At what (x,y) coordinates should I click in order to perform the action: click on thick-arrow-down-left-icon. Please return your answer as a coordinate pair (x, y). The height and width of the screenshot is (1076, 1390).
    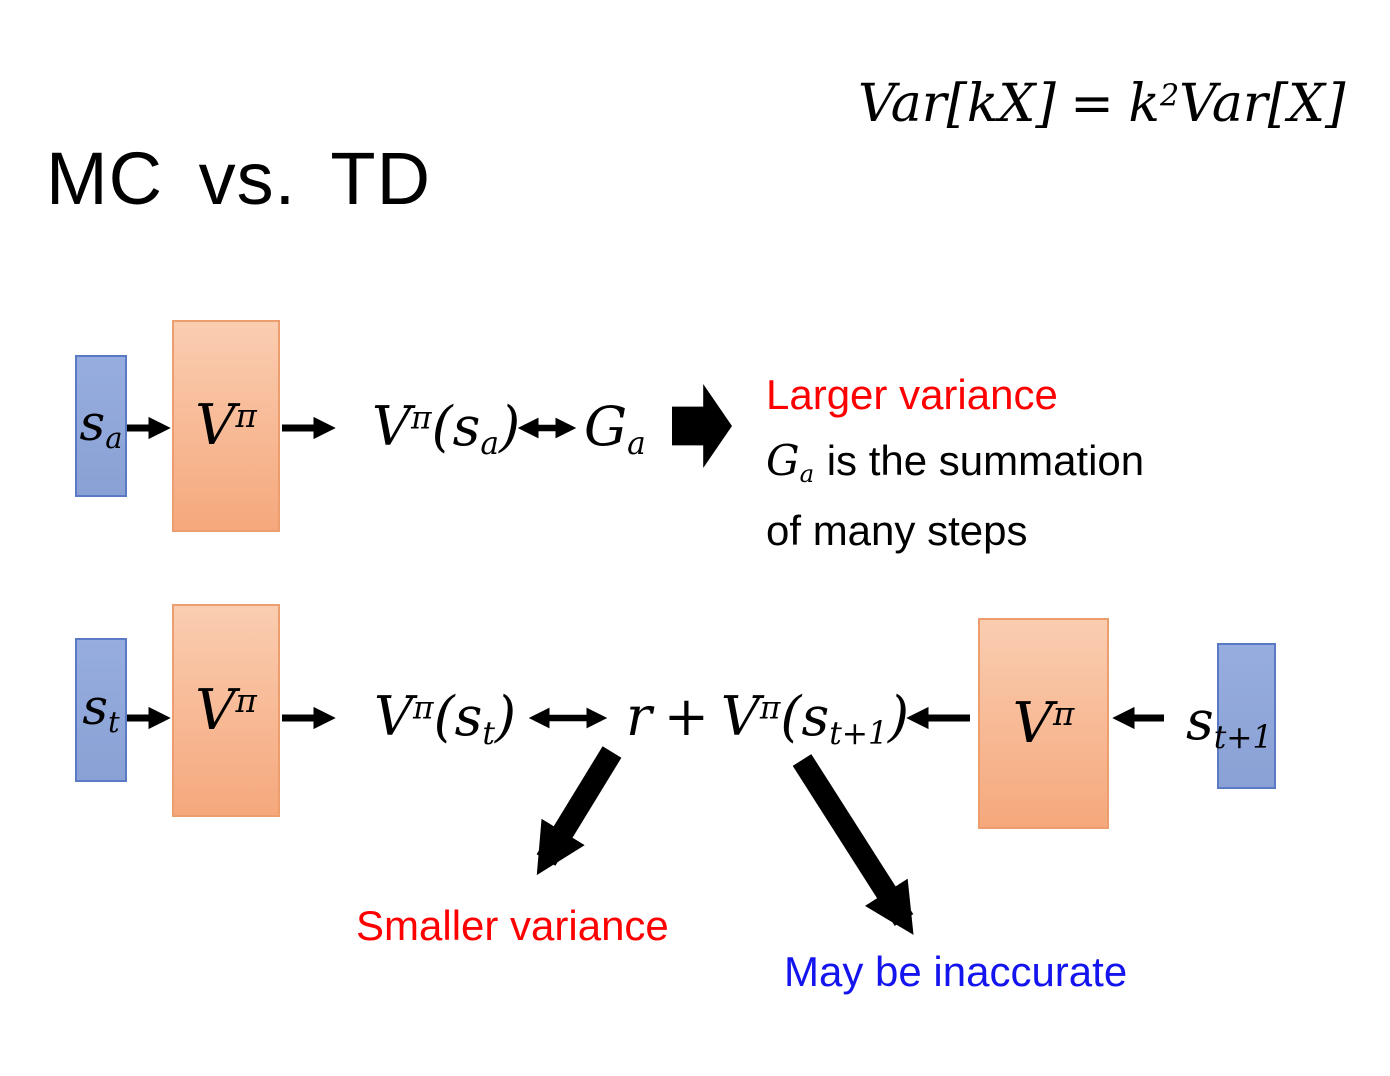
    Looking at the image, I should click on (579, 811).